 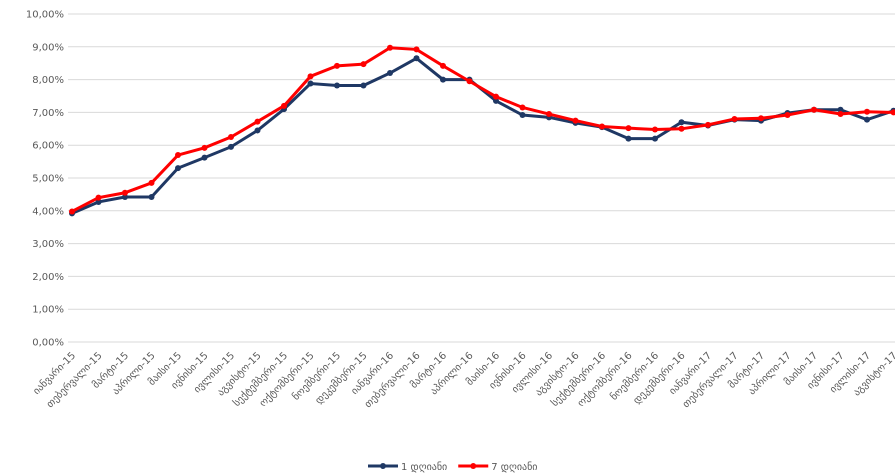 I want to click on legend-label: 1 დღიანი, so click(x=424, y=467).